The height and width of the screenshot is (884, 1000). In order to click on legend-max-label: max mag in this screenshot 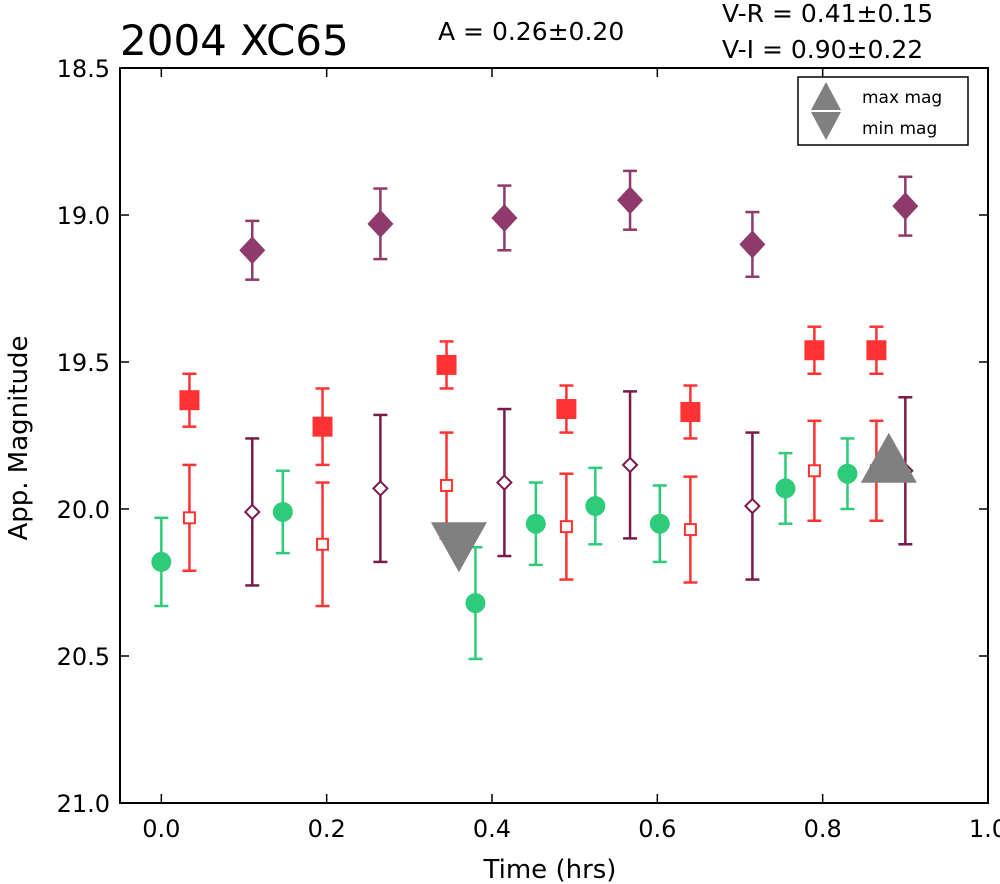, I will do `click(902, 98)`.